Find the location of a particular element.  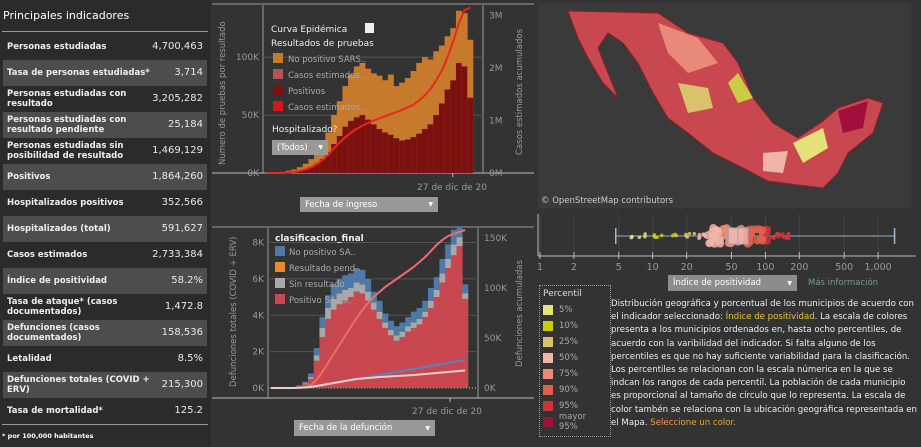

y-axis-title: Numero de pruebas por resultado is located at coordinates (223, 93).